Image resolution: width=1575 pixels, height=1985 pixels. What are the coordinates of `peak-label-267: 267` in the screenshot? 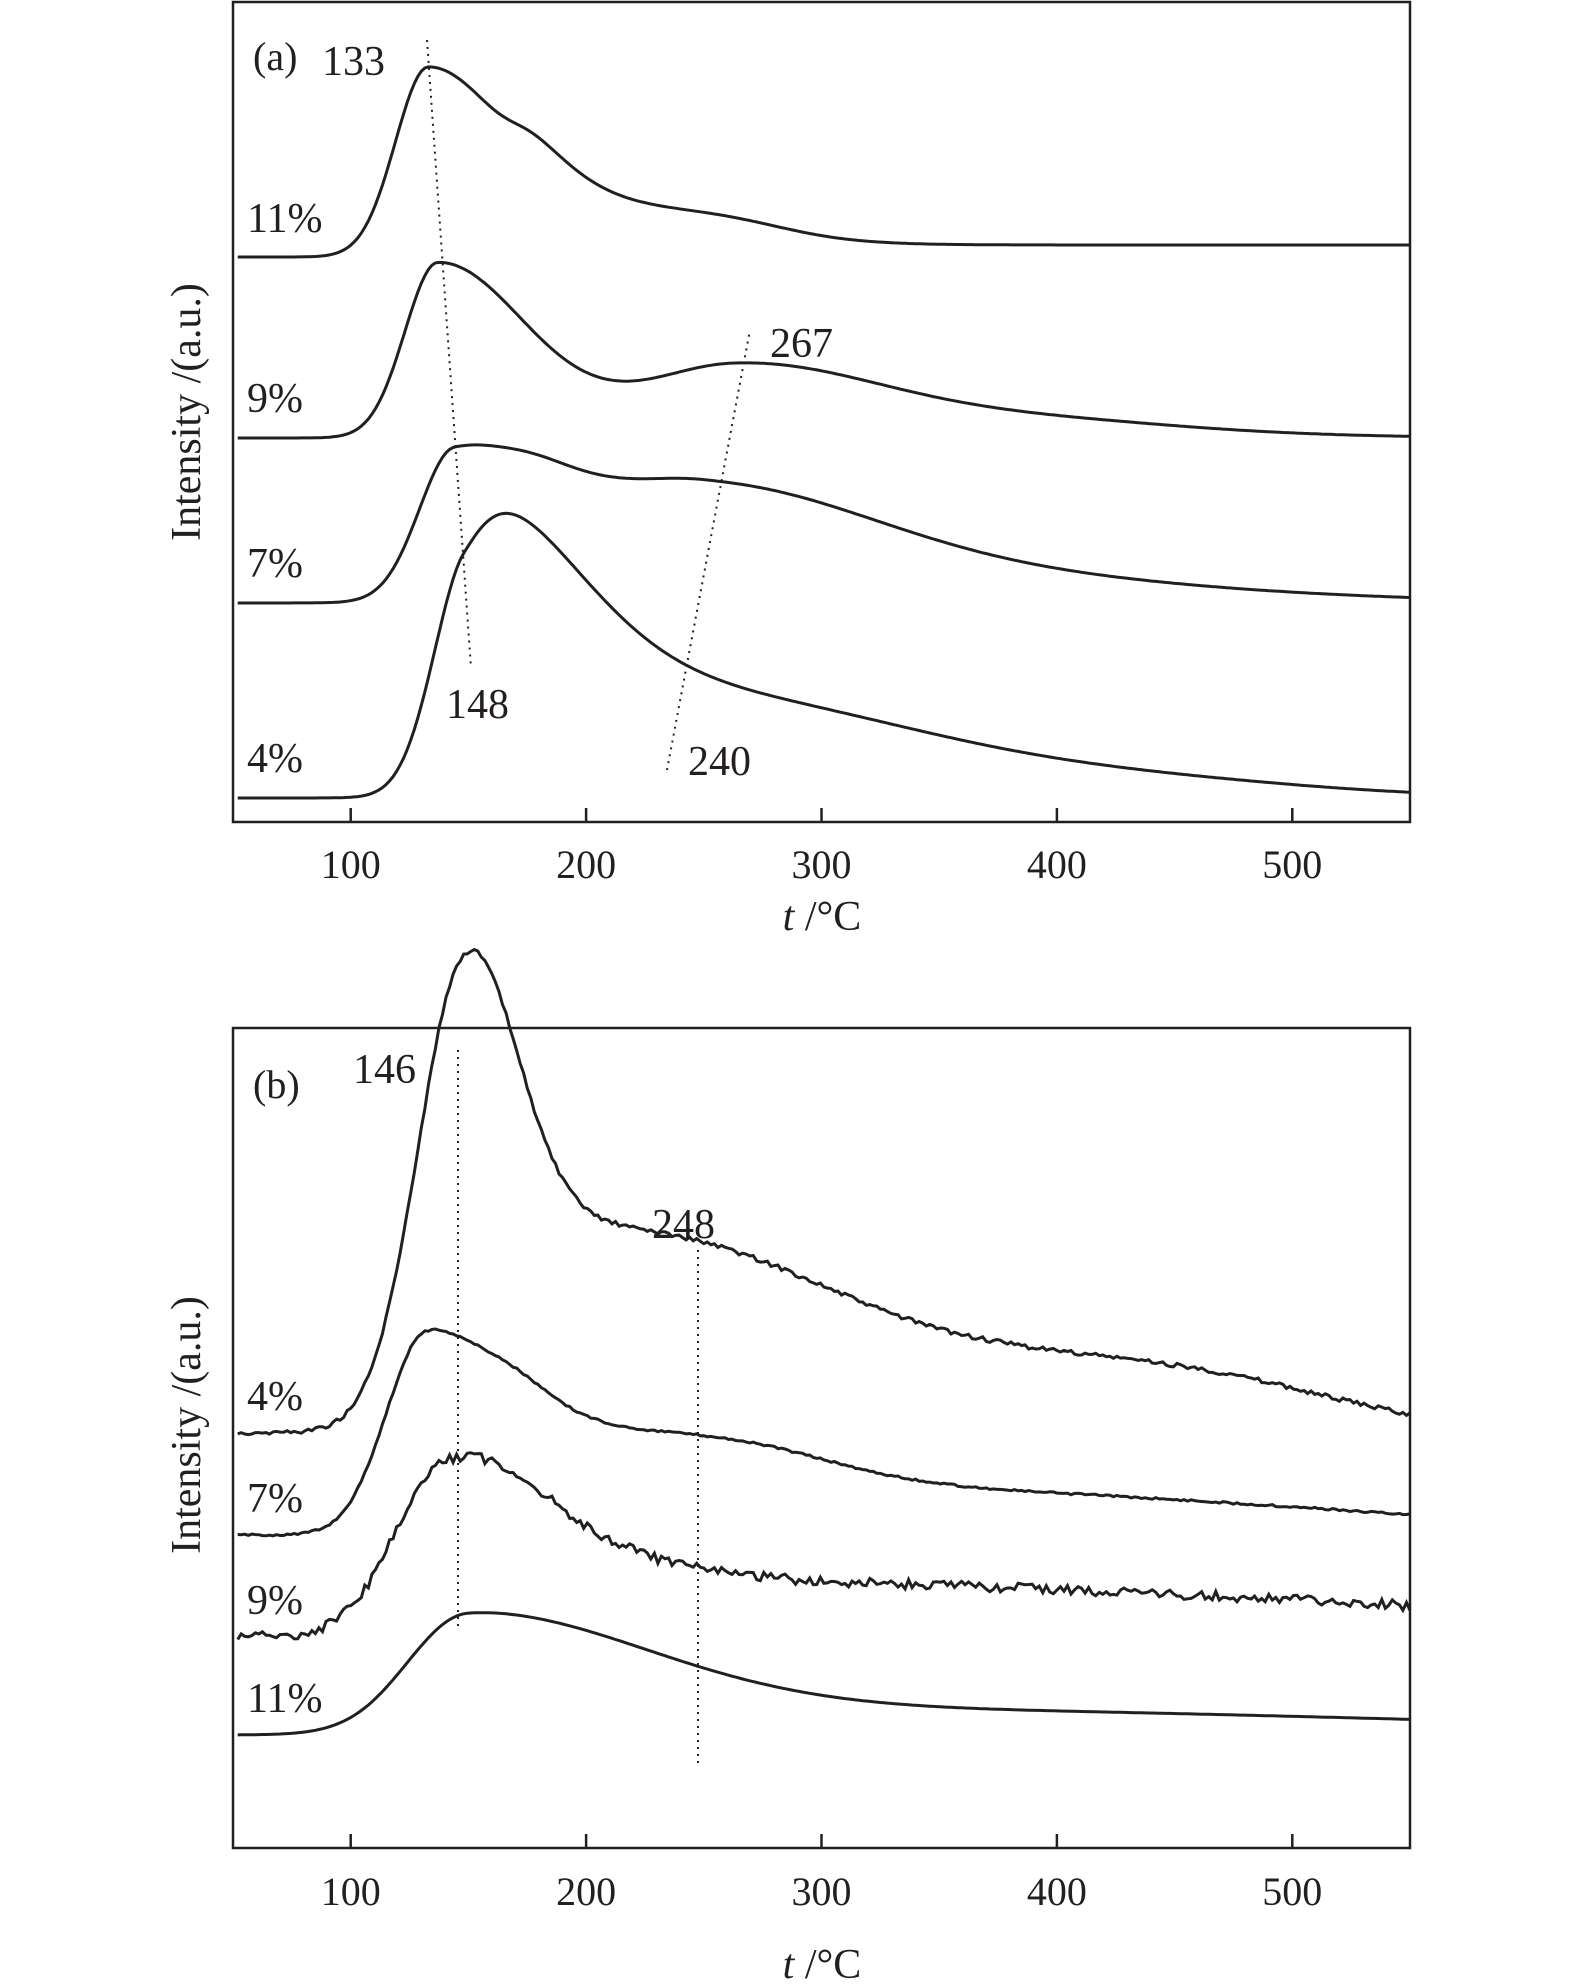 It's located at (801, 344).